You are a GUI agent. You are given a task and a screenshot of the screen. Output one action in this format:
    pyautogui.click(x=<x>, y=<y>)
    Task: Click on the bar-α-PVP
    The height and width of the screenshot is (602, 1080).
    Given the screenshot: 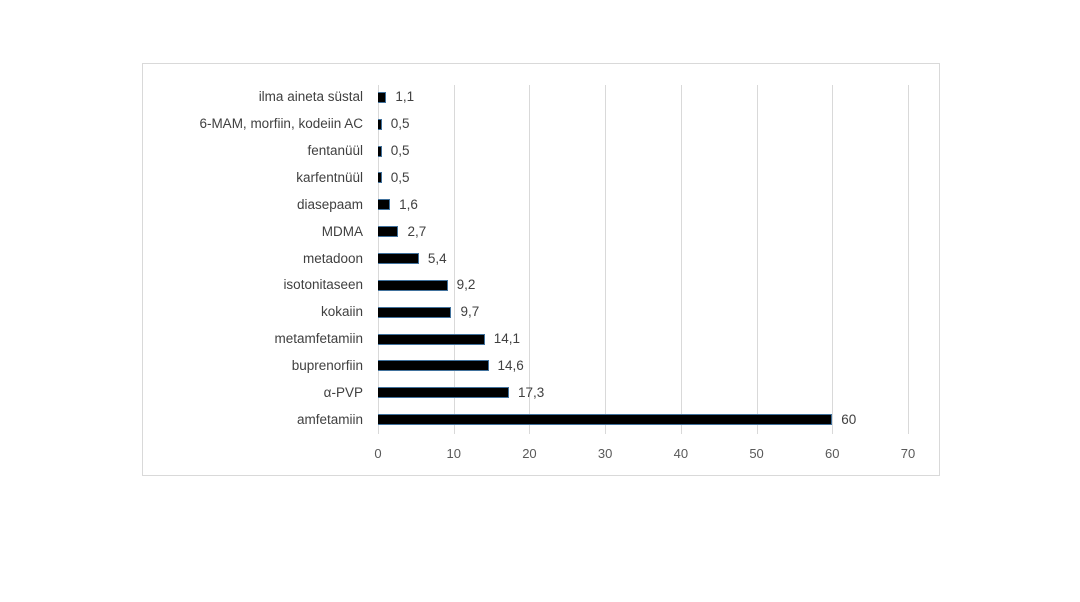 What is the action you would take?
    pyautogui.click(x=443, y=393)
    